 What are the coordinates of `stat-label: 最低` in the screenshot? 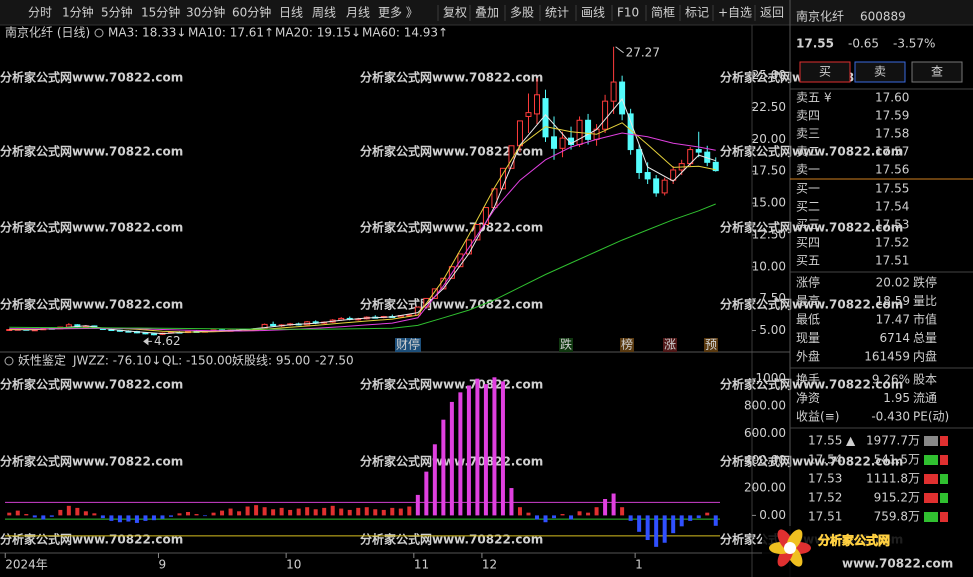 It's located at (808, 320).